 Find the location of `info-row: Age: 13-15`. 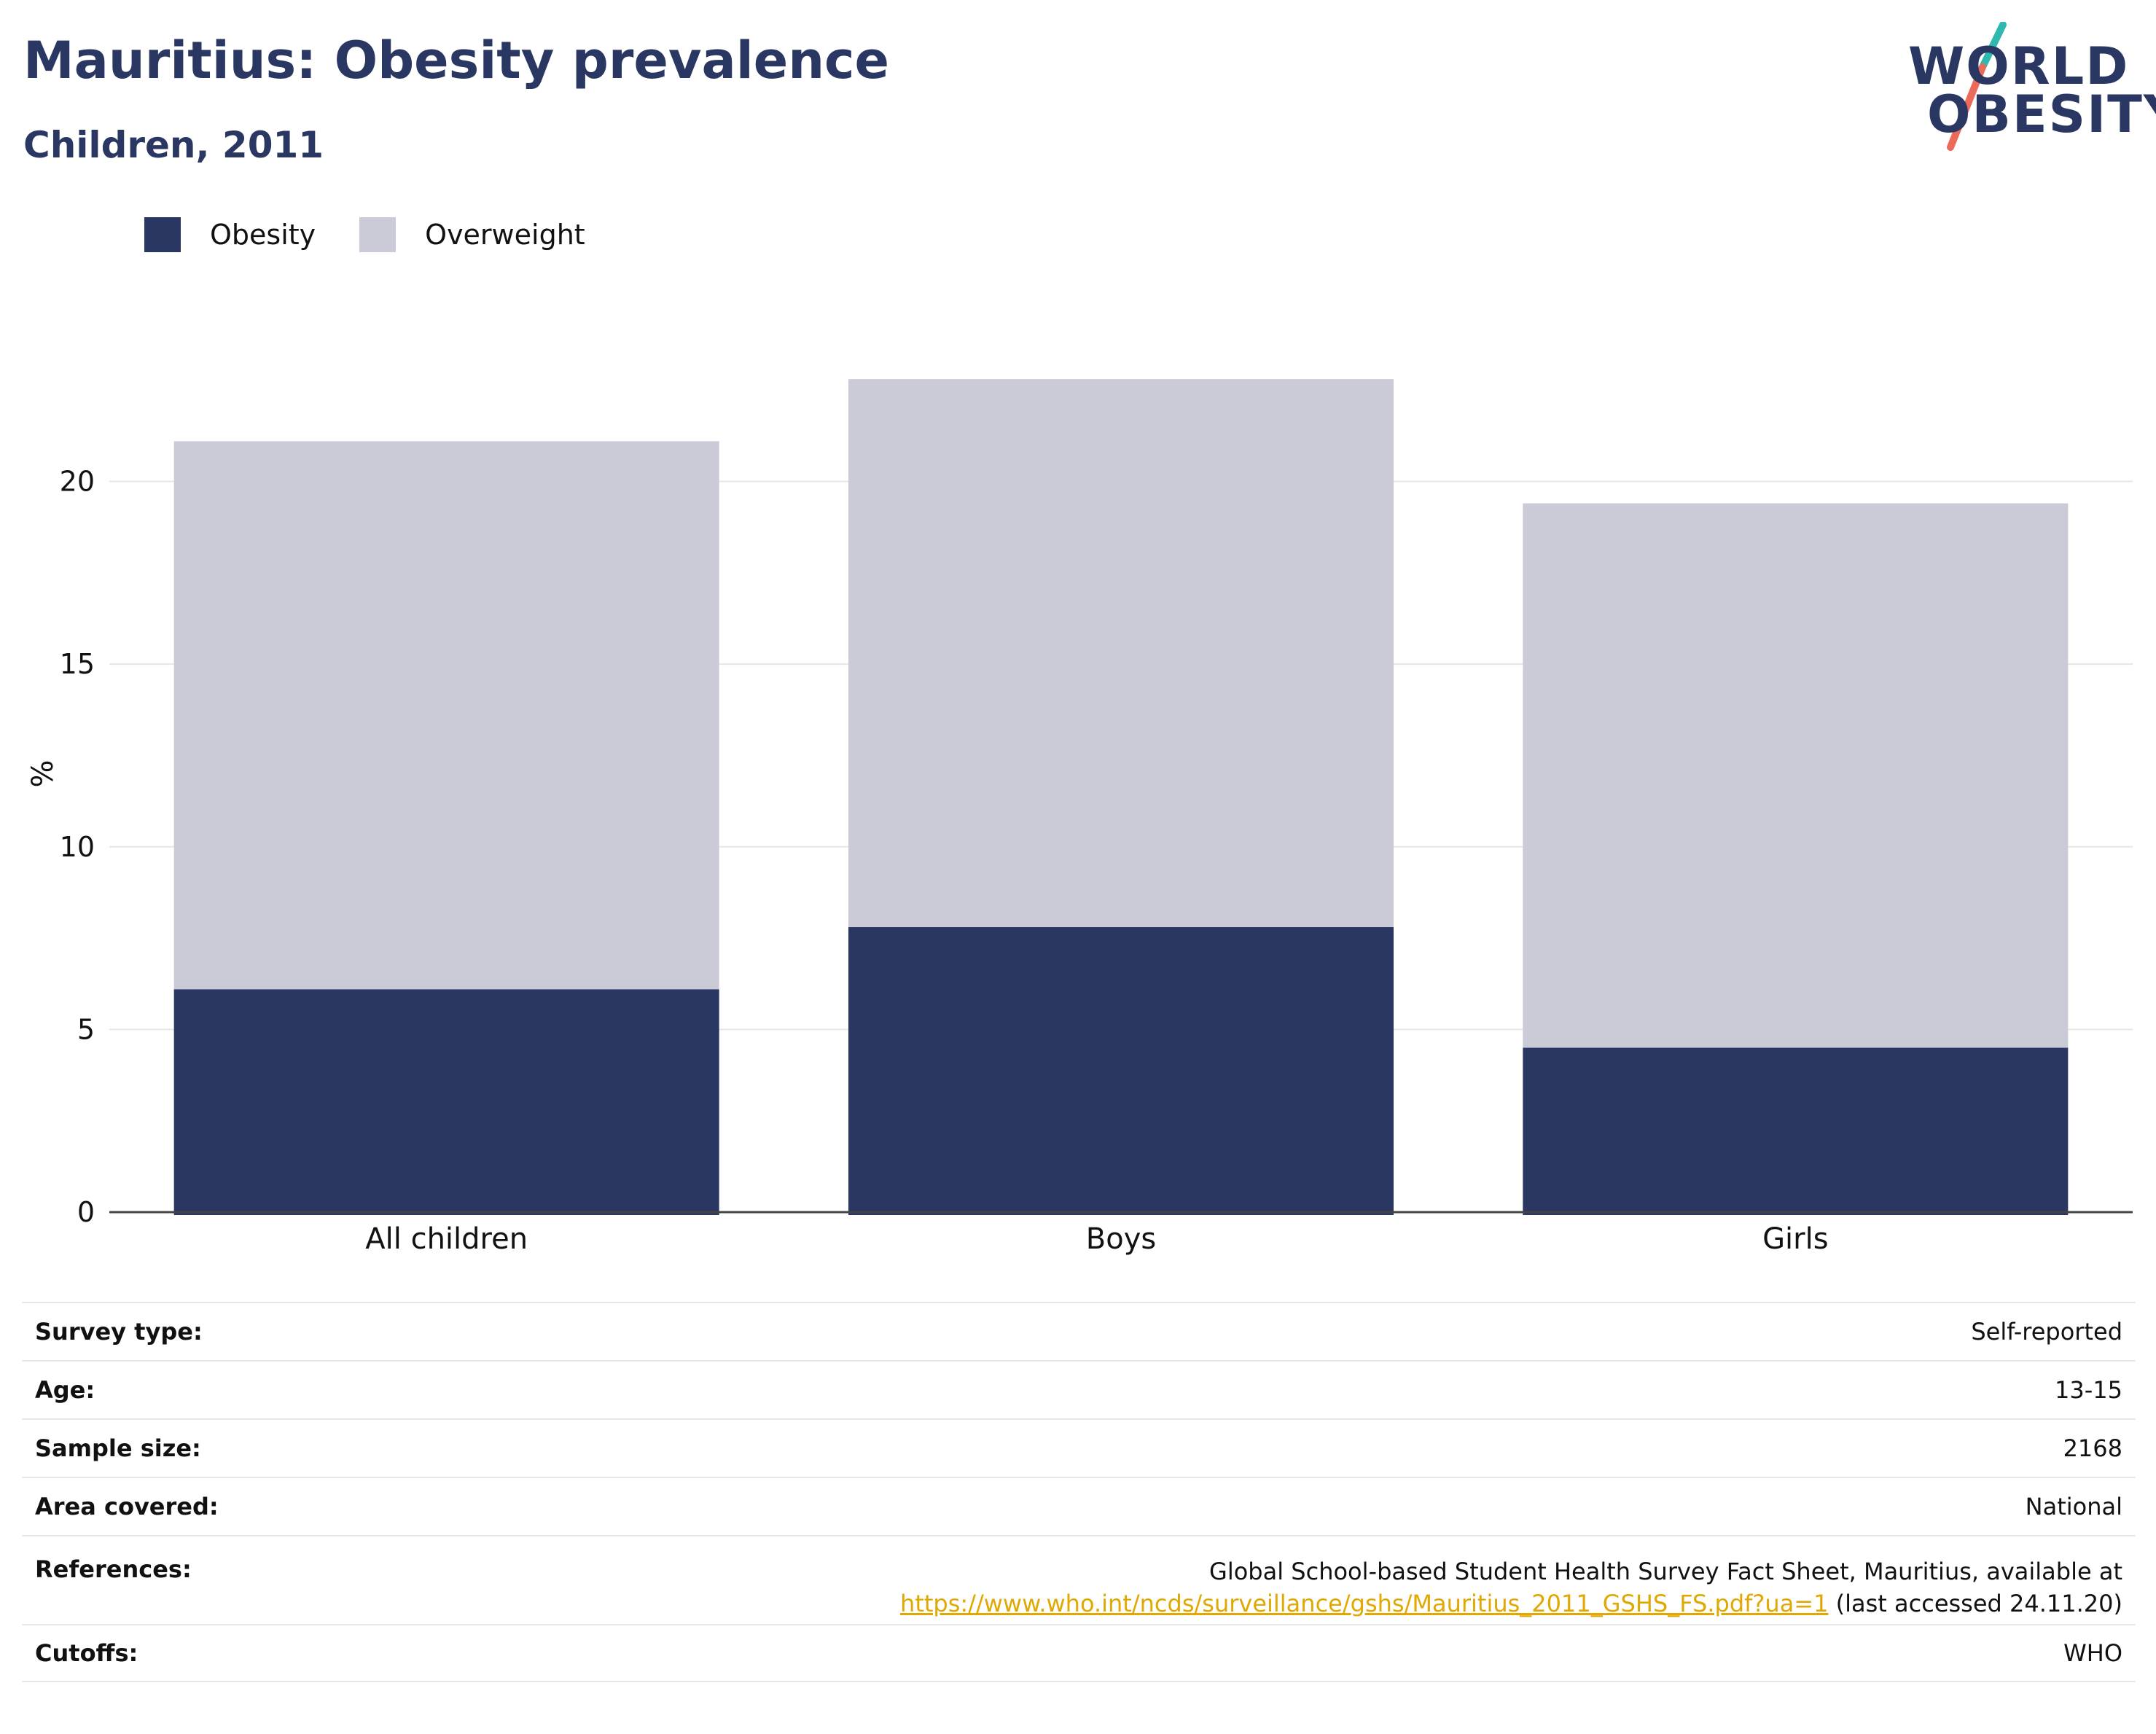

info-row: Age: 13-15 is located at coordinates (1079, 1389).